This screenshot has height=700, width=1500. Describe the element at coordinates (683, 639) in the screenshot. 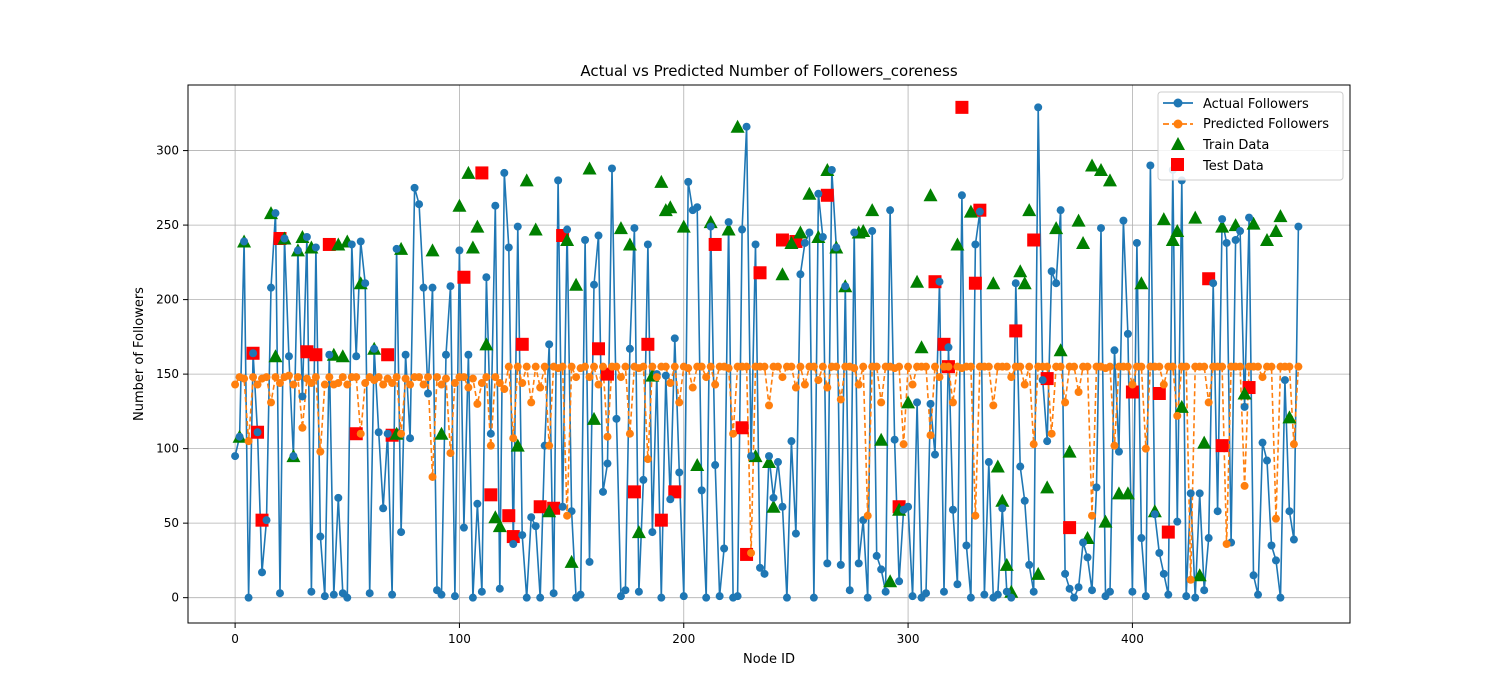

I see `x-tick-label: 200` at that location.